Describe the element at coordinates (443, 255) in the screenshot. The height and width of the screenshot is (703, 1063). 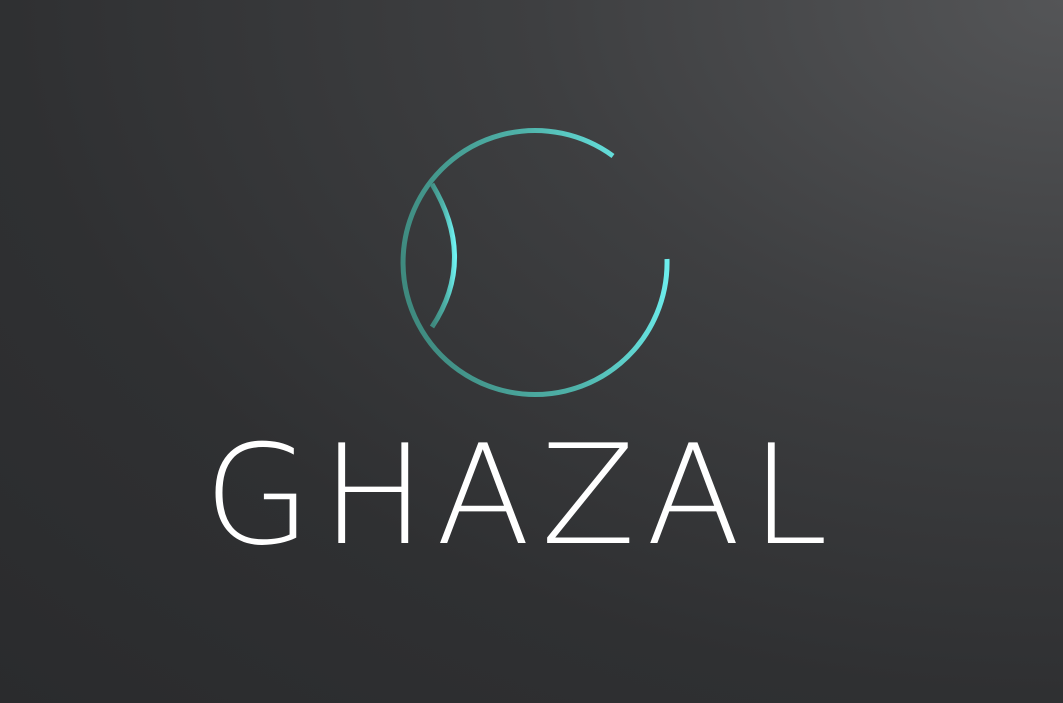
I see `g-inner-lens-arc` at that location.